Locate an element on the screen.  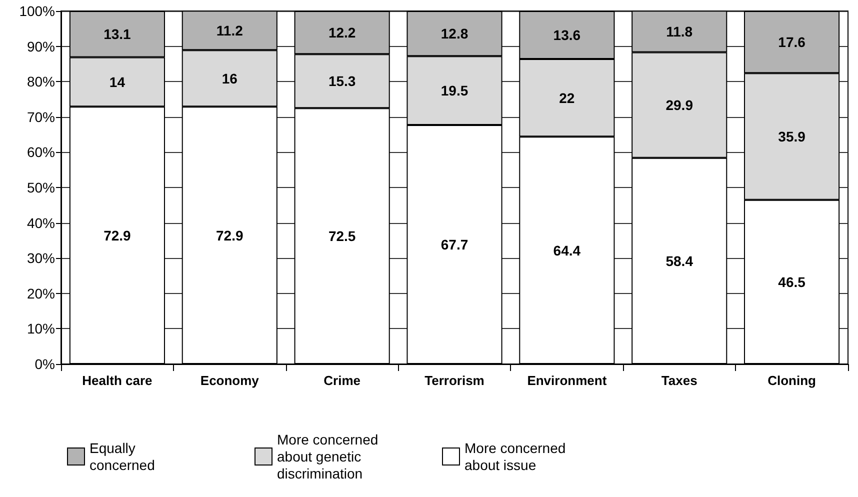
y-tick-label: 100% is located at coordinates (37, 11).